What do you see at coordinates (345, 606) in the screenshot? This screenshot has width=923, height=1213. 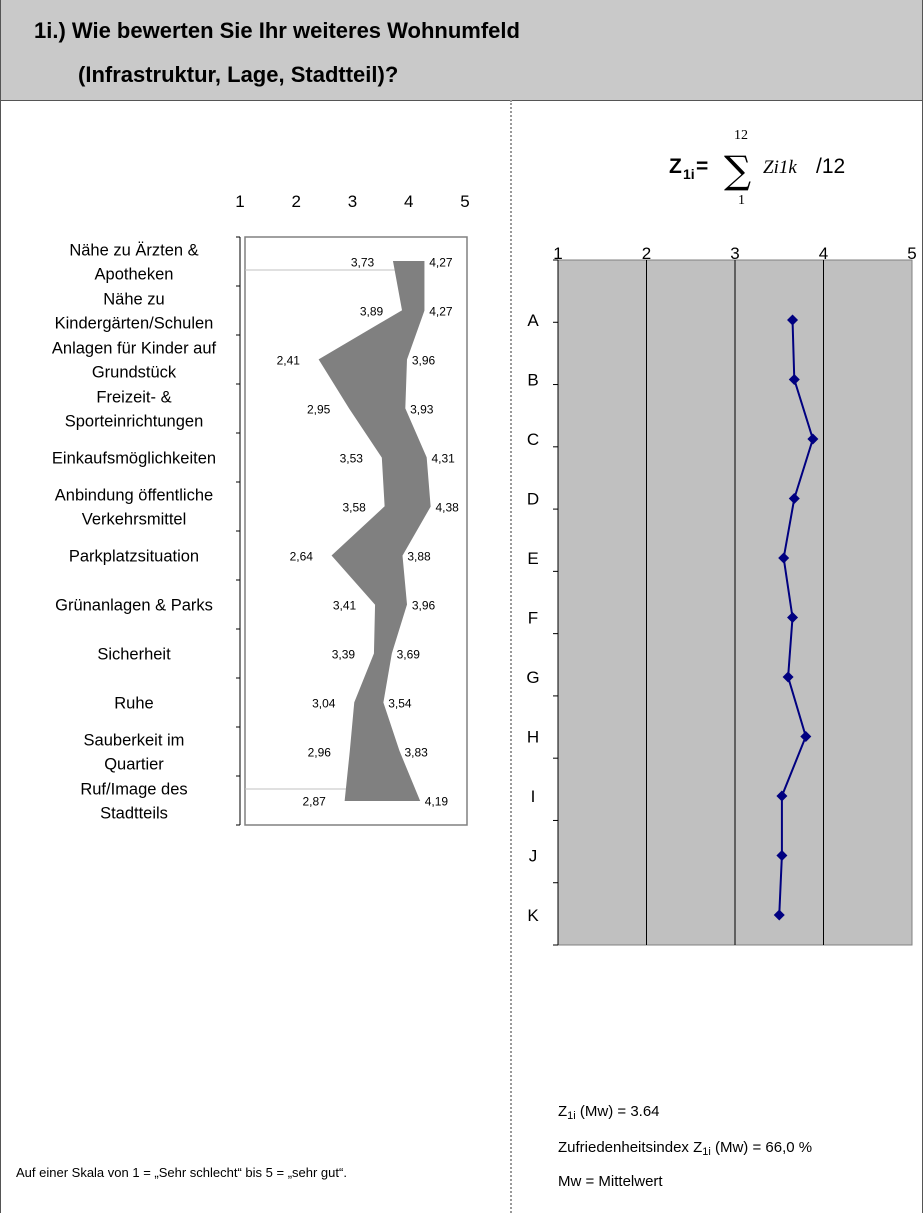 I see `low-value-label: 3,41` at bounding box center [345, 606].